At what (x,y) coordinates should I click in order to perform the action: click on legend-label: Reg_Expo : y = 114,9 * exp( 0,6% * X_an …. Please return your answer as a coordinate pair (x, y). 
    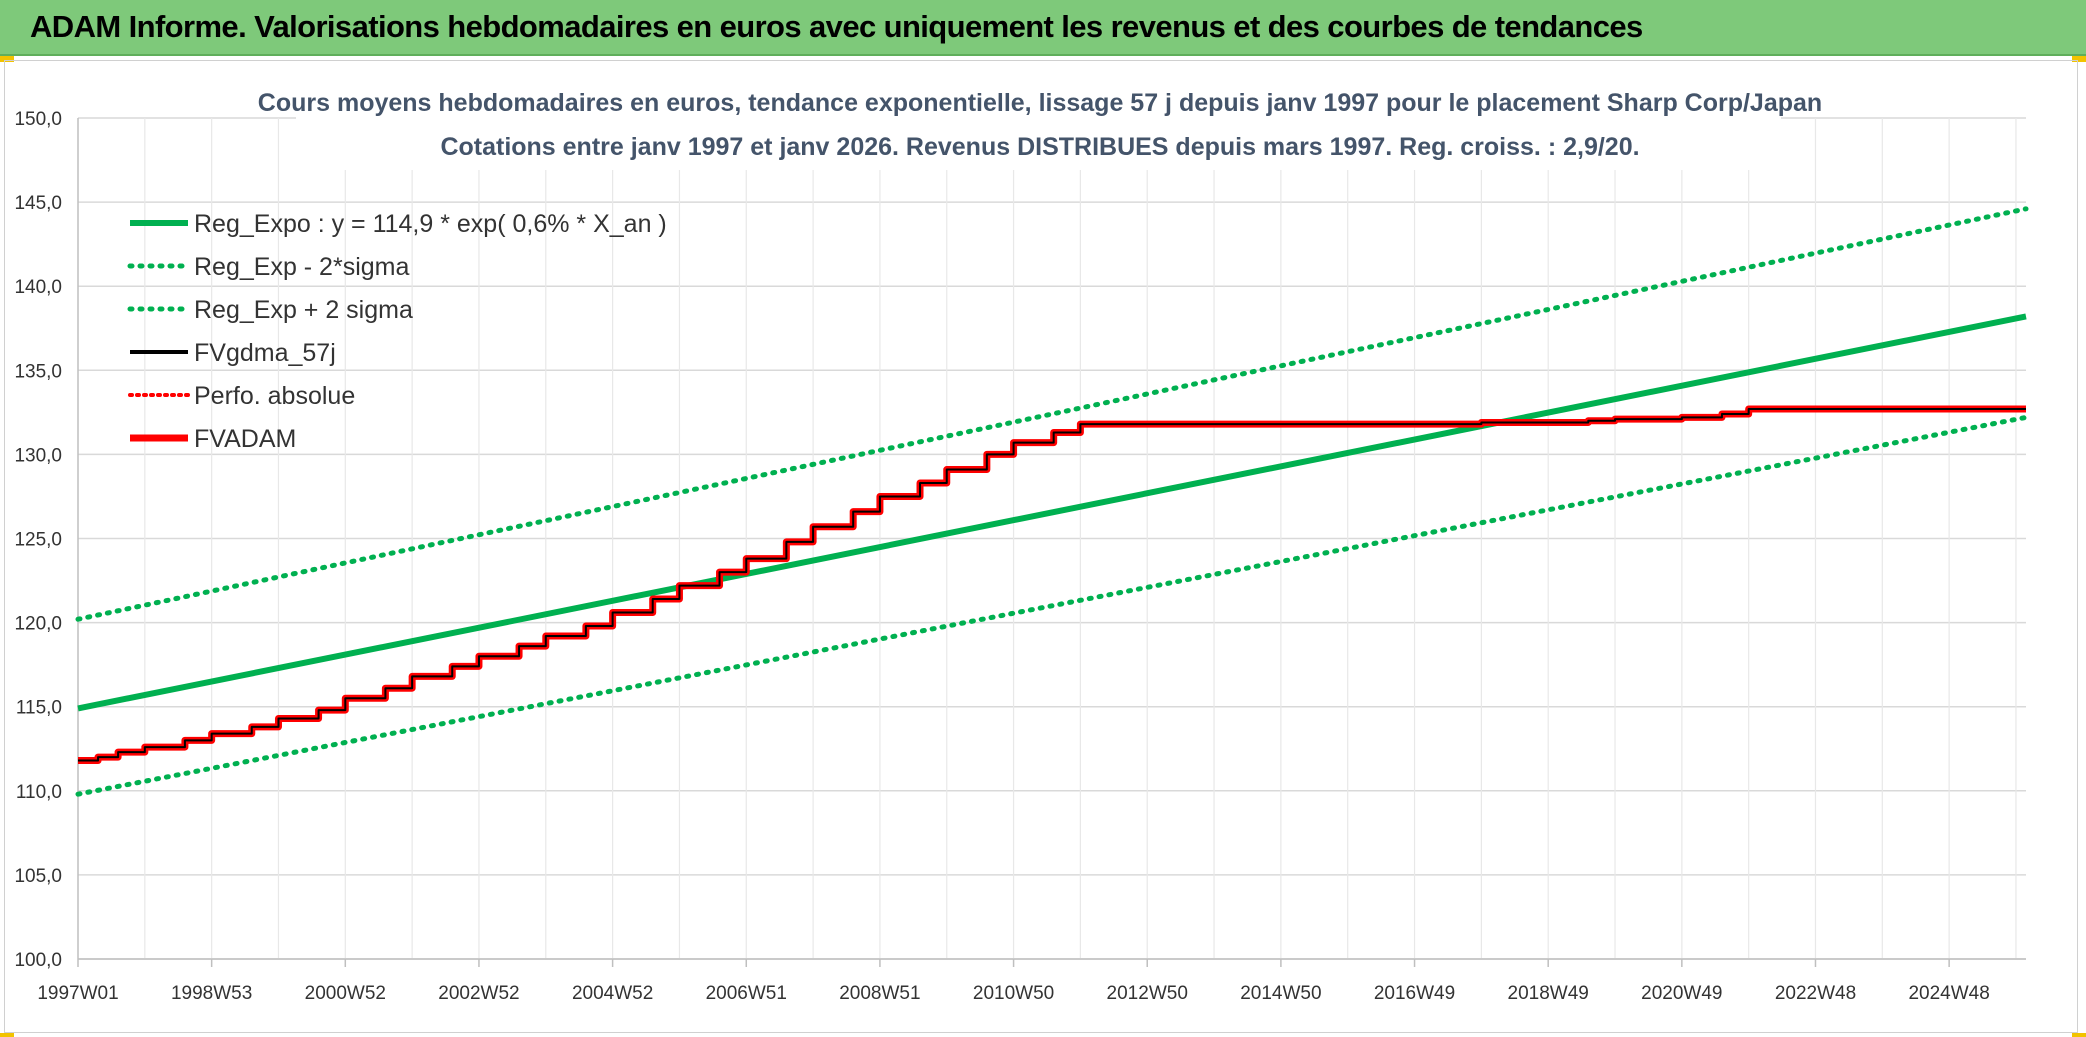
    Looking at the image, I should click on (430, 224).